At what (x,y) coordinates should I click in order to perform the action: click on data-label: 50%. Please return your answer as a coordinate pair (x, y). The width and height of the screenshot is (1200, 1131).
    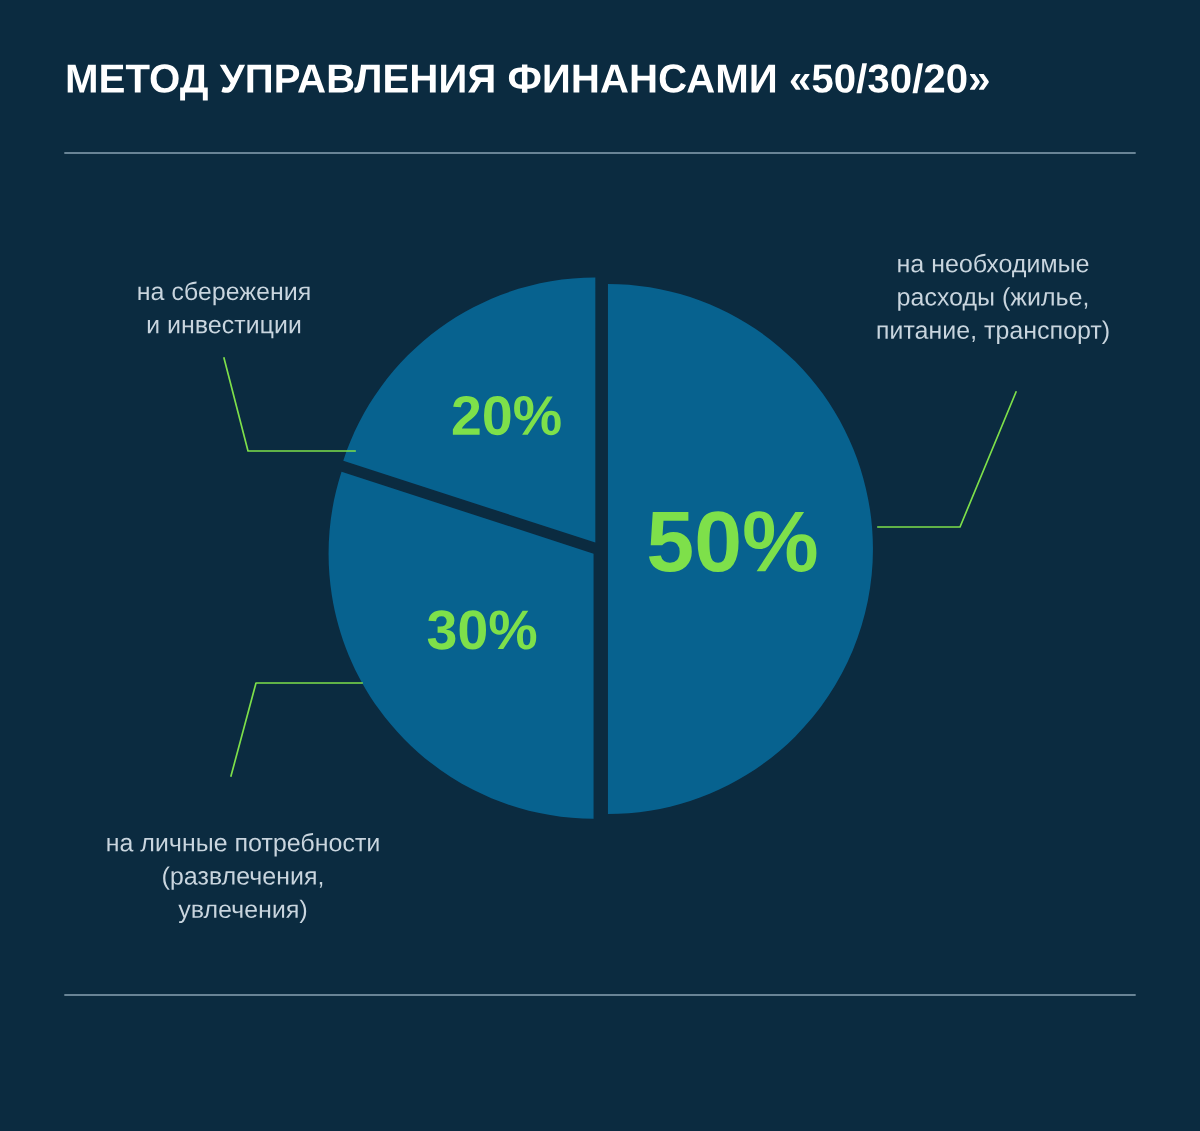
    Looking at the image, I should click on (732, 542).